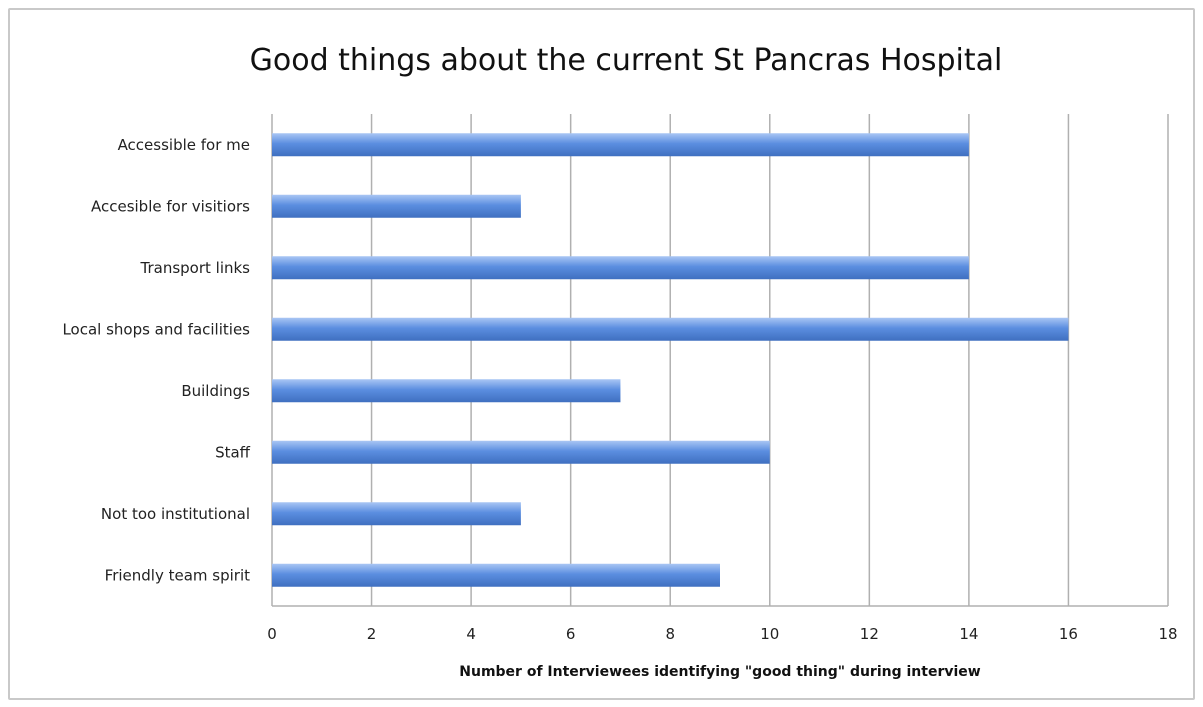  Describe the element at coordinates (195, 268) in the screenshot. I see `category-label: Transport links` at that location.